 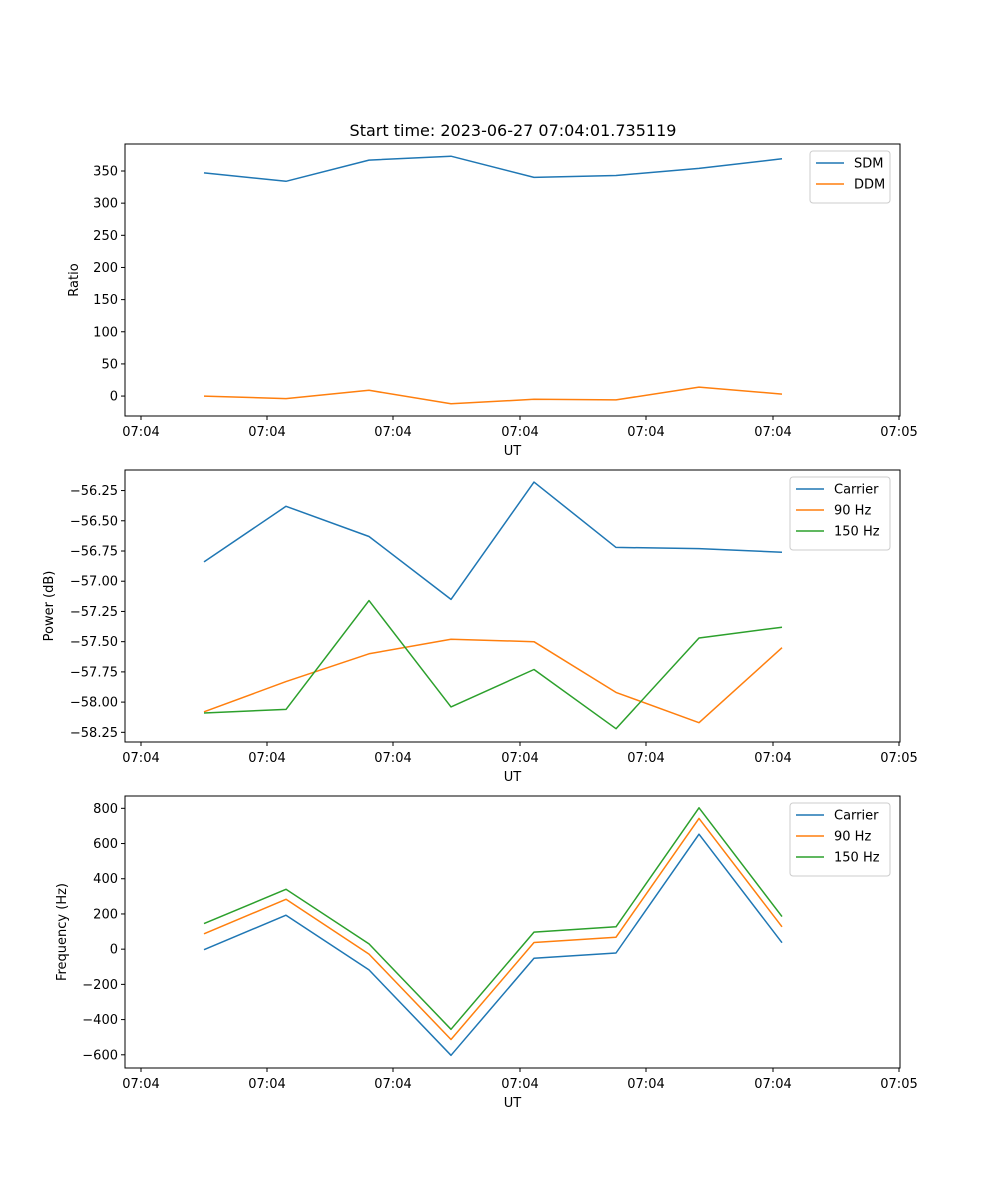 What do you see at coordinates (105, 300) in the screenshot?
I see `y-tick-label: 150` at bounding box center [105, 300].